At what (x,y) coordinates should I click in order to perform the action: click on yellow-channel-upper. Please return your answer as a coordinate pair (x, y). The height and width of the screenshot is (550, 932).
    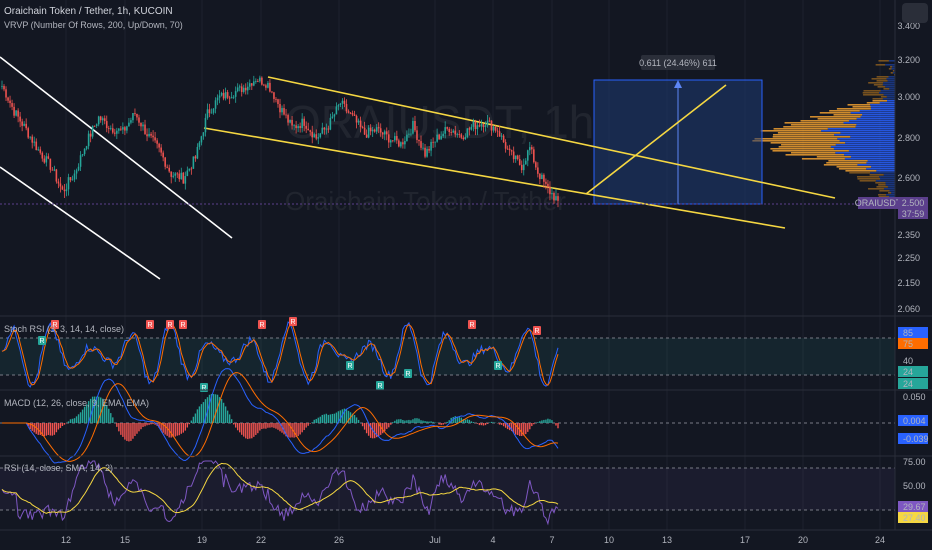
    Looking at the image, I should click on (551, 137).